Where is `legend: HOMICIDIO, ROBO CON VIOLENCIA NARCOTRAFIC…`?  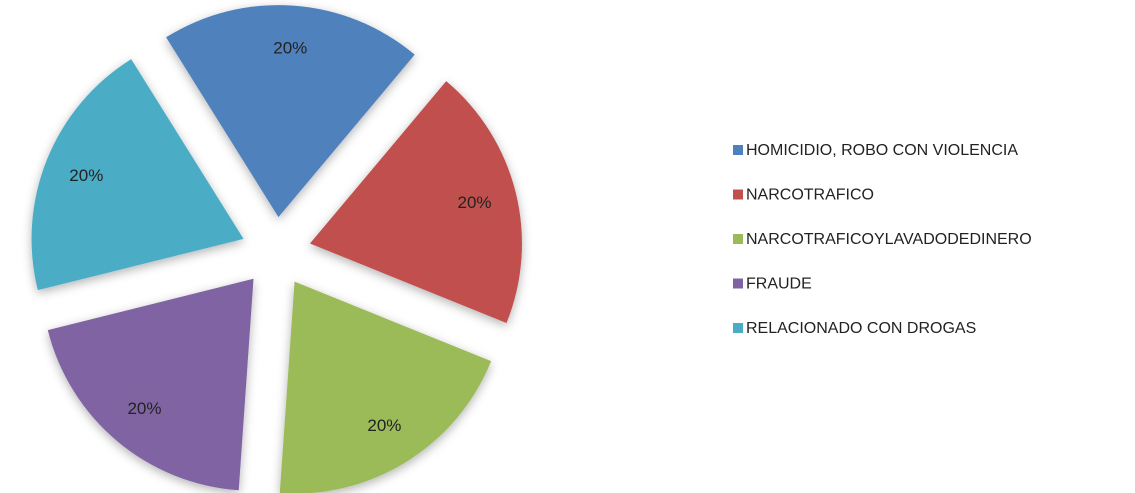 legend: HOMICIDIO, ROBO CON VIOLENCIA NARCOTRAFIC… is located at coordinates (882, 239).